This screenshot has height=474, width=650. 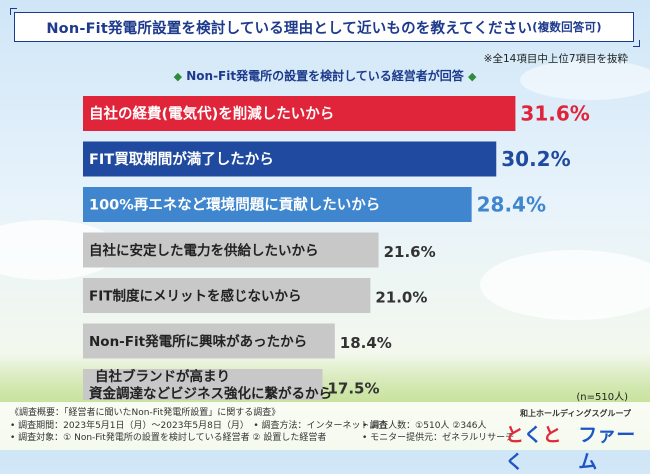 What do you see at coordinates (366, 343) in the screenshot?
I see `bar-value-label: 18.4%` at bounding box center [366, 343].